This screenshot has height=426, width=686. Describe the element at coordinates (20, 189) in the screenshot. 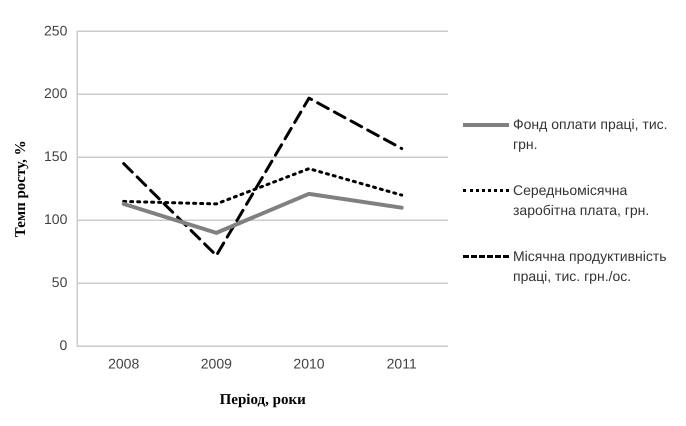

I see `y-axis-title: Темп росту, %` at that location.